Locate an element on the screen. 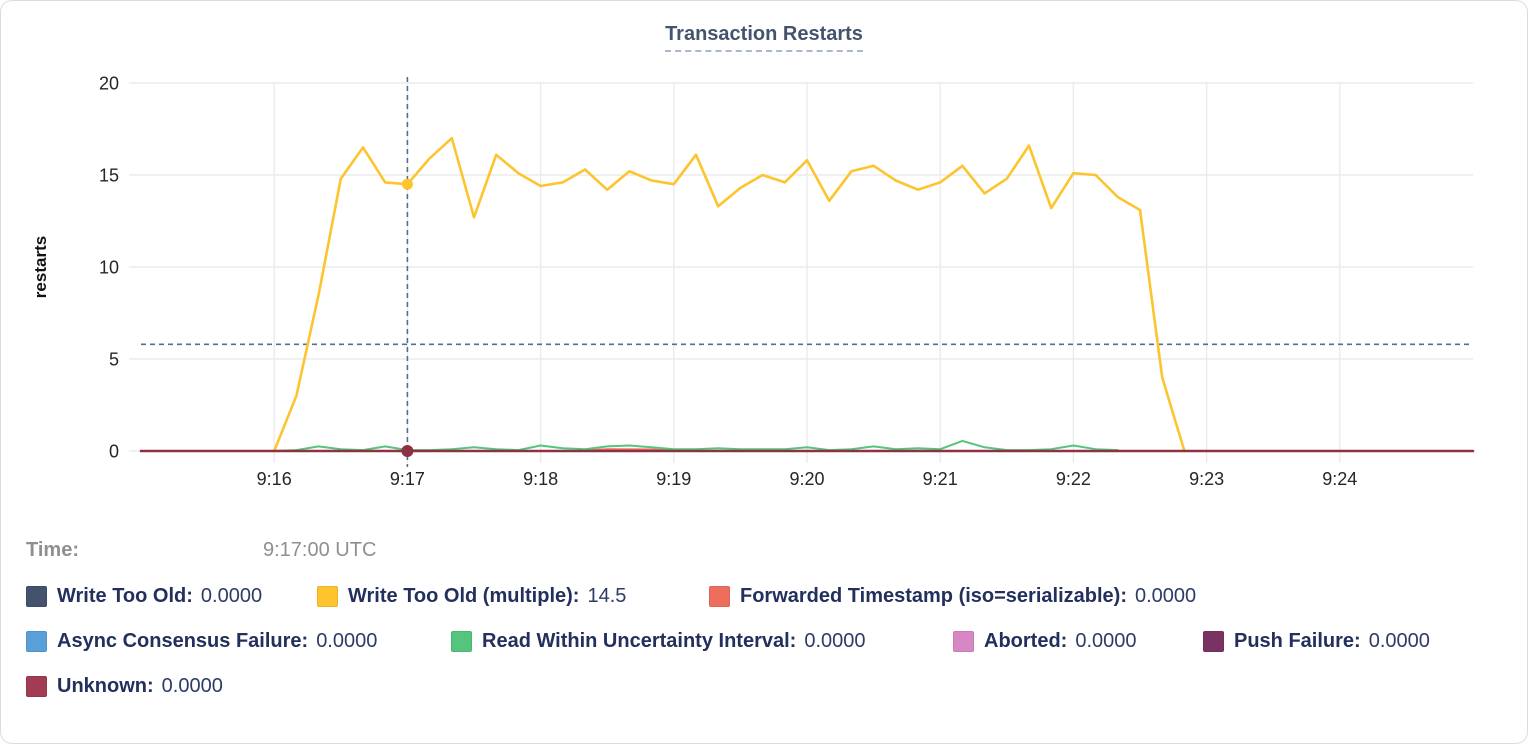 Image resolution: width=1528 pixels, height=744 pixels. legend-label: Read Within Uncertainty Interval: is located at coordinates (639, 641).